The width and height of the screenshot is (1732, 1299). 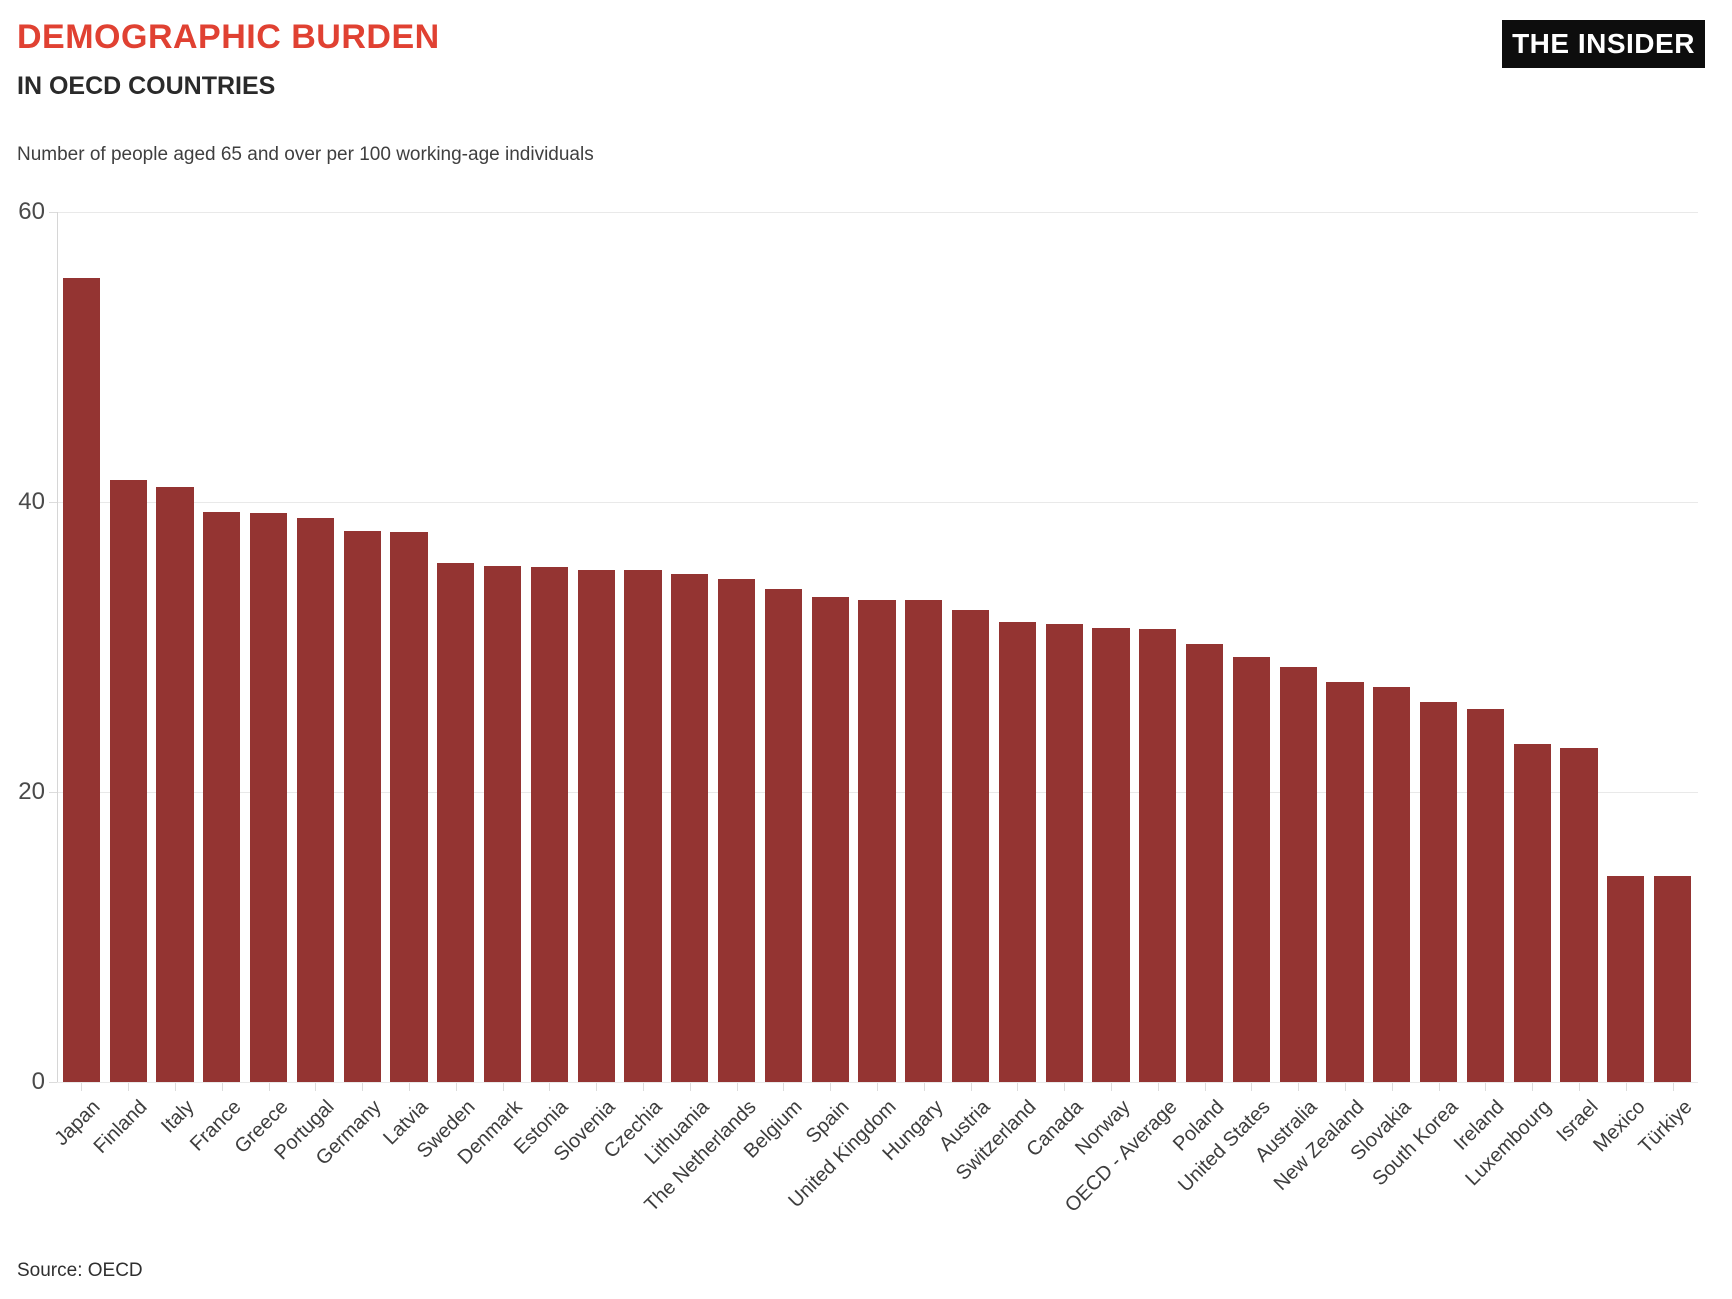 What do you see at coordinates (80, 1270) in the screenshot?
I see `source-note: Source: OECD` at bounding box center [80, 1270].